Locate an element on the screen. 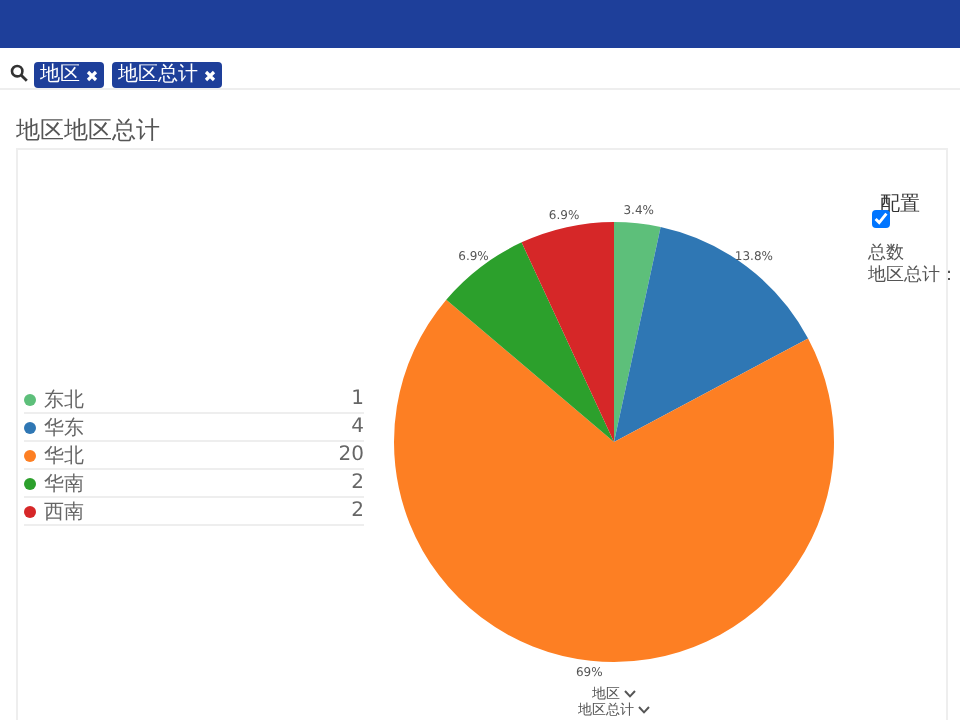 The height and width of the screenshot is (720, 960). text: 20 is located at coordinates (351, 455).